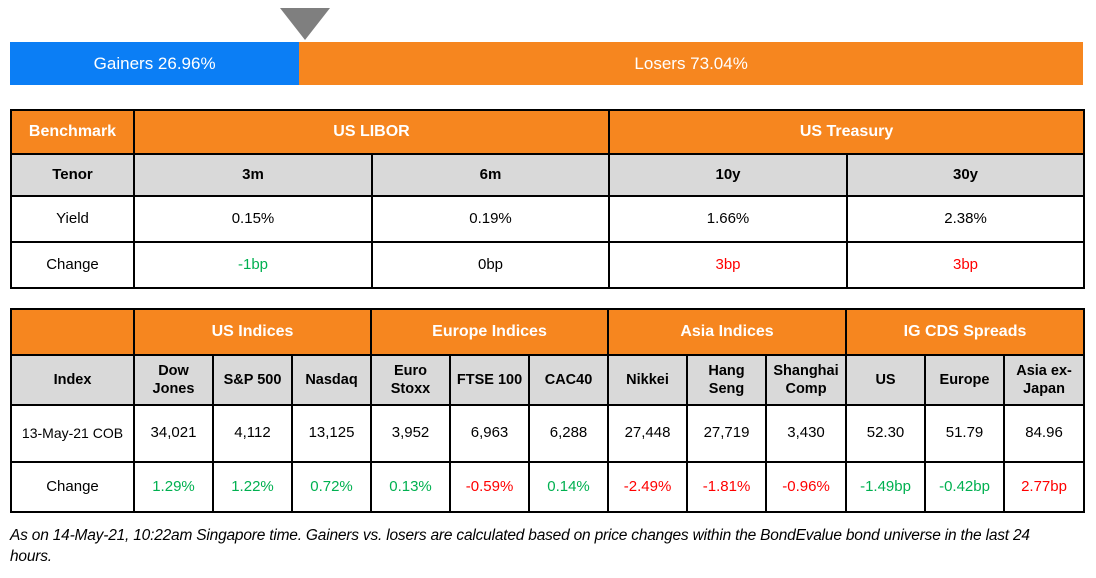 The image size is (1096, 578). Describe the element at coordinates (371, 132) in the screenshot. I see `group-us-libor: US LIBOR` at that location.